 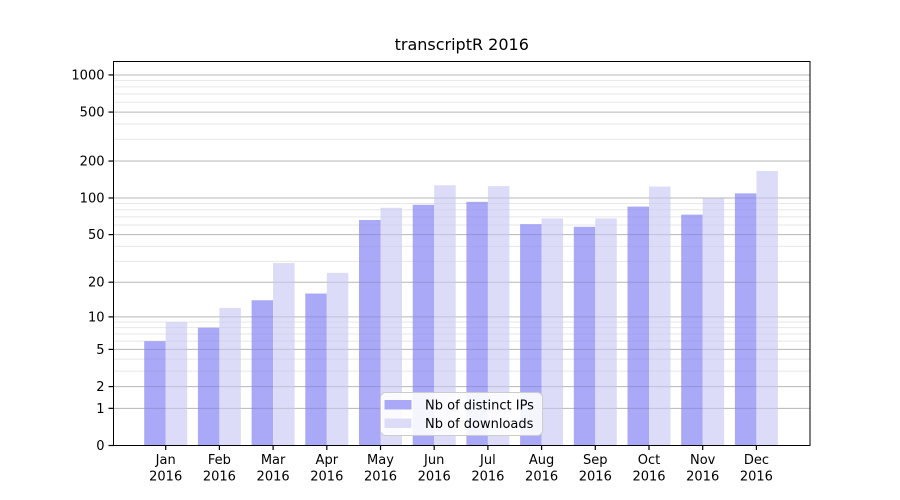 What do you see at coordinates (262, 373) in the screenshot?
I see `bar-mar-distinct-ips` at bounding box center [262, 373].